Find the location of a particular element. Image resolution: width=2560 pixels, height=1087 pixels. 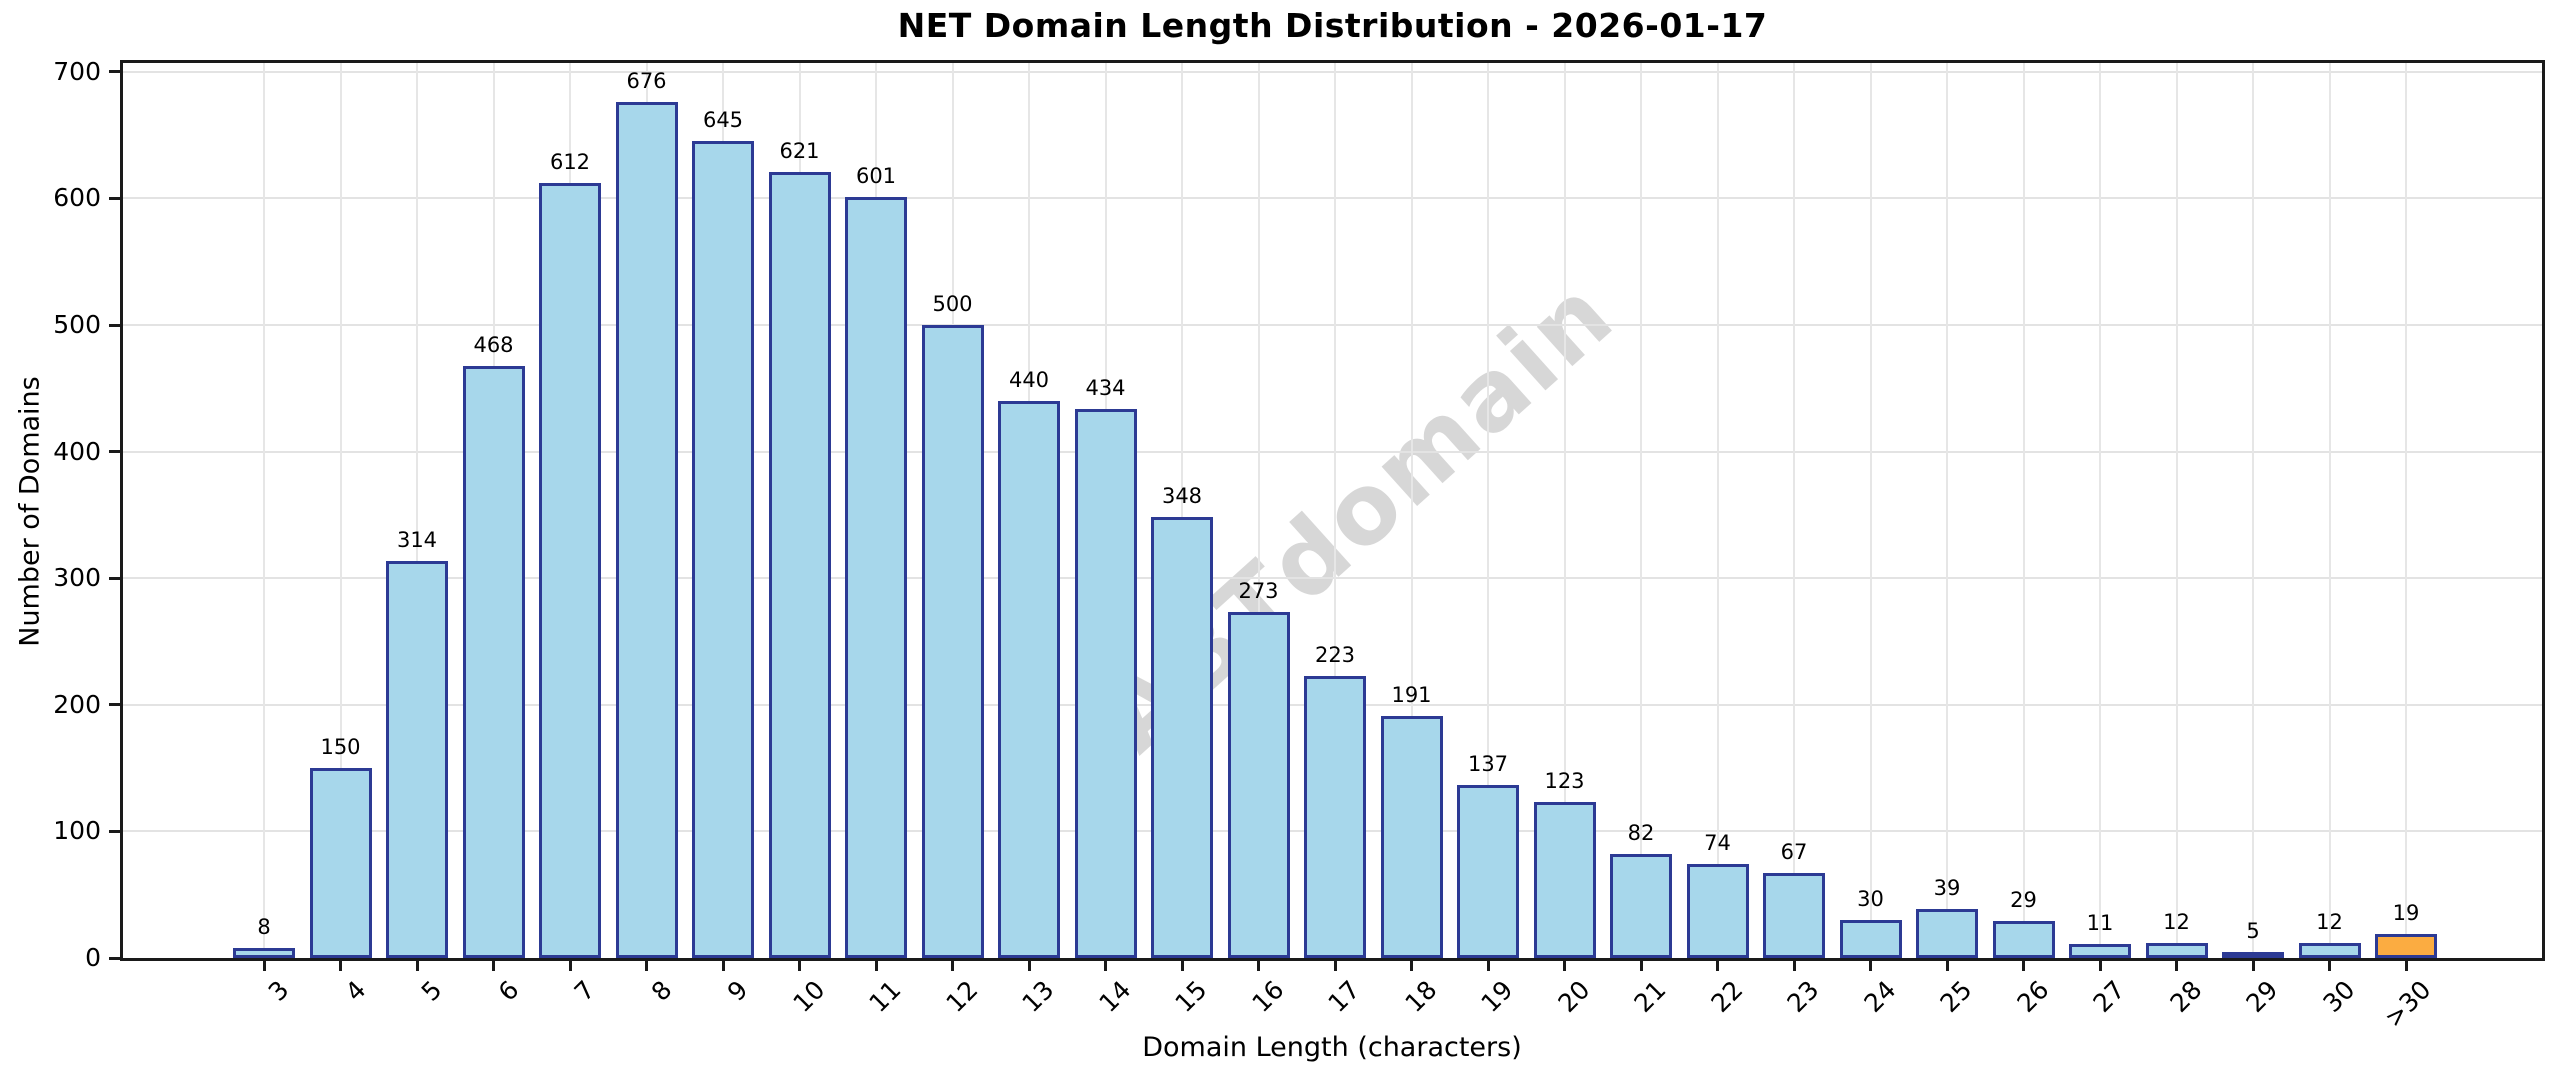

x-tick-label: 22 is located at coordinates (1727, 997).